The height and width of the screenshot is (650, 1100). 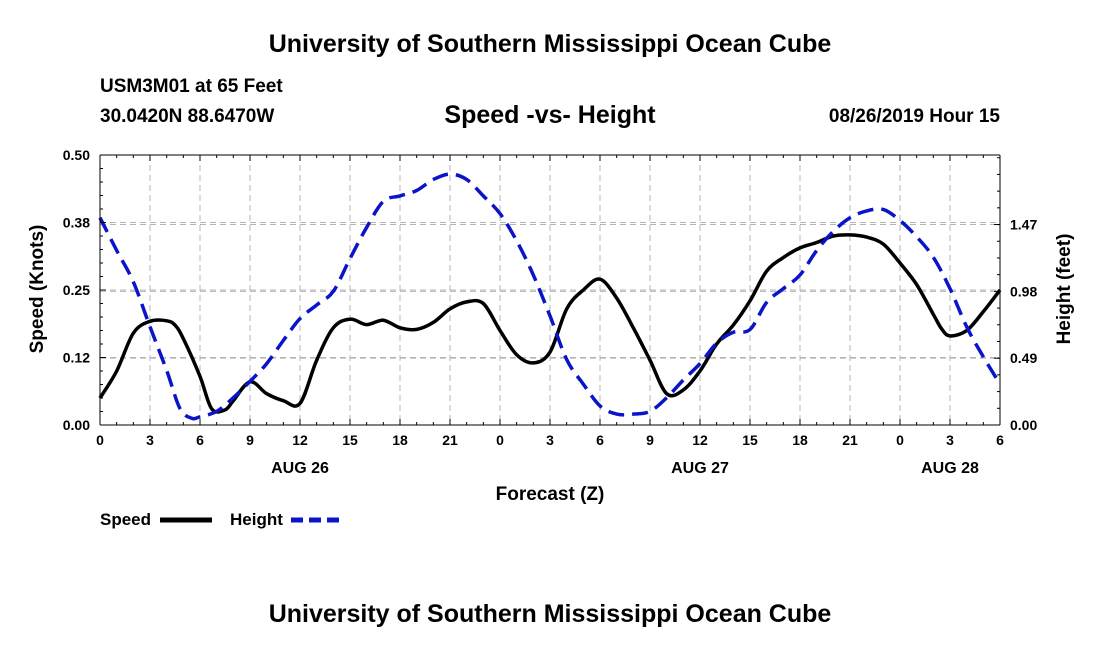 I want to click on y-axis-title-left: Speed (Knots), so click(x=37, y=289).